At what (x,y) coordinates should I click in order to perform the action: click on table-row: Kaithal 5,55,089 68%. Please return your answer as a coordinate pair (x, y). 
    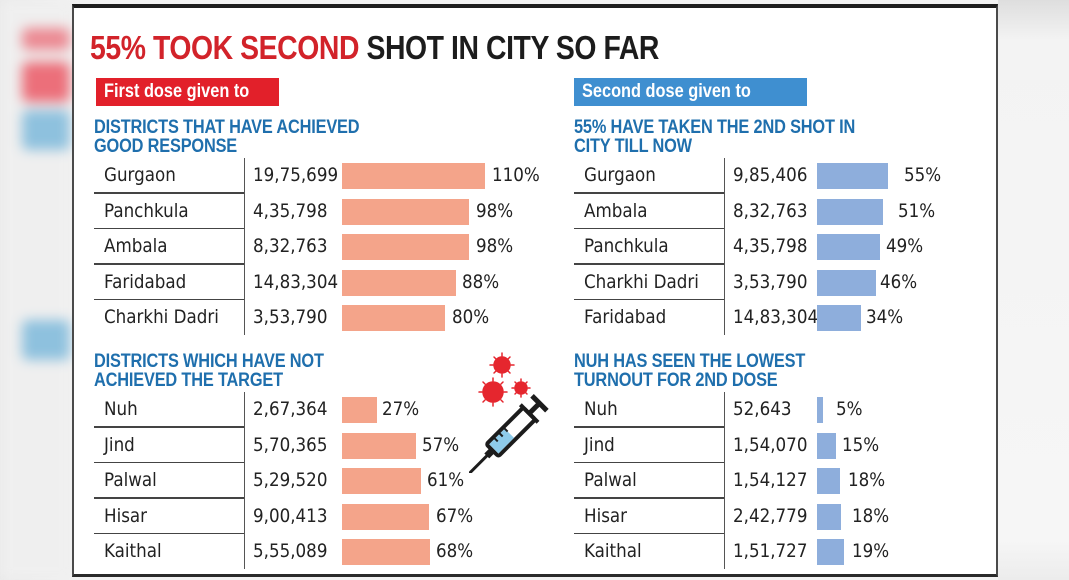
    Looking at the image, I should click on (324, 552).